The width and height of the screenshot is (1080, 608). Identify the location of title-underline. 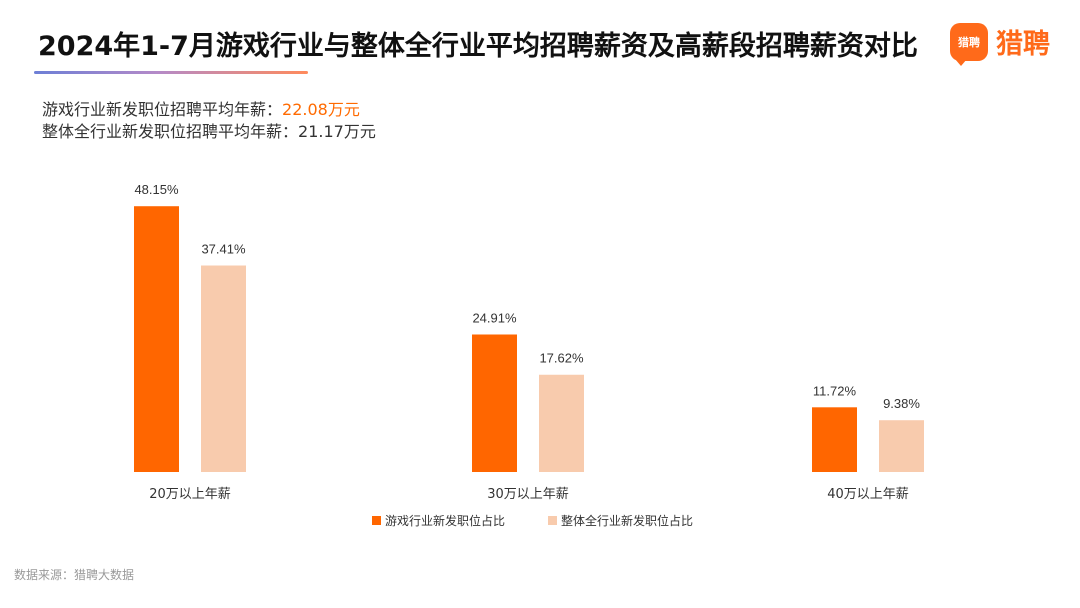
(171, 72).